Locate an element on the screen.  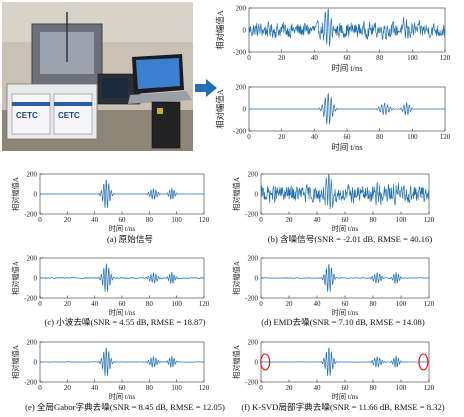
signal-line-f is located at coordinates (345, 362).